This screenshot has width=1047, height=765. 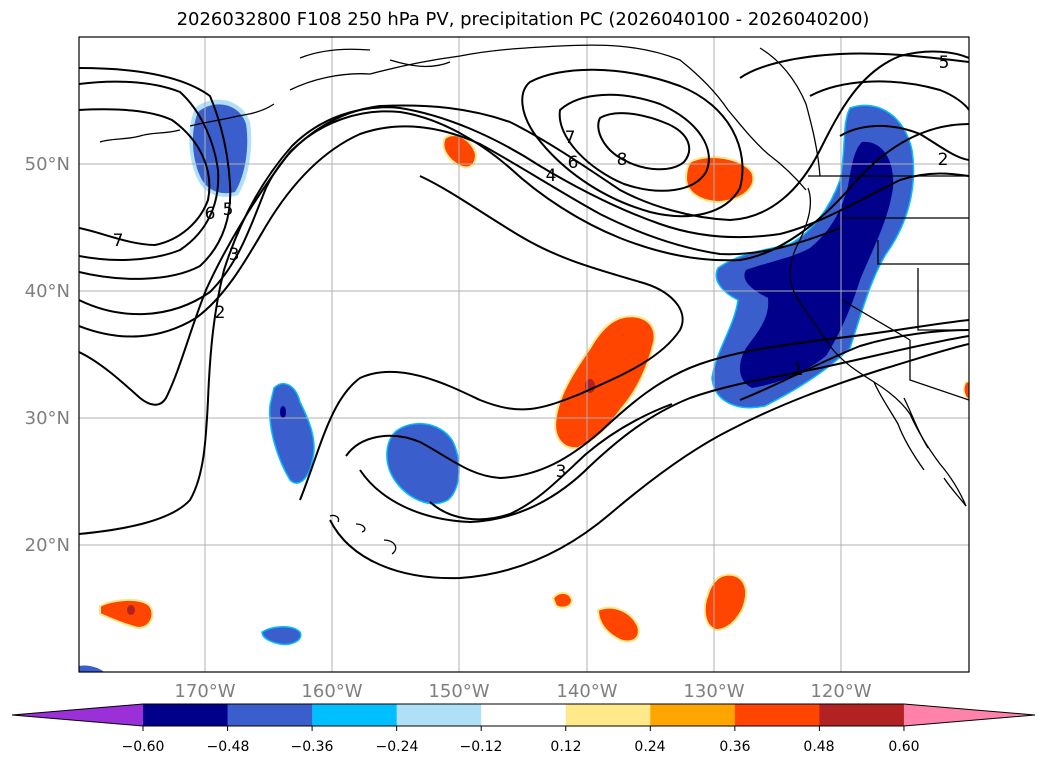 What do you see at coordinates (47, 545) in the screenshot?
I see `lat-tick-label: 20°N` at bounding box center [47, 545].